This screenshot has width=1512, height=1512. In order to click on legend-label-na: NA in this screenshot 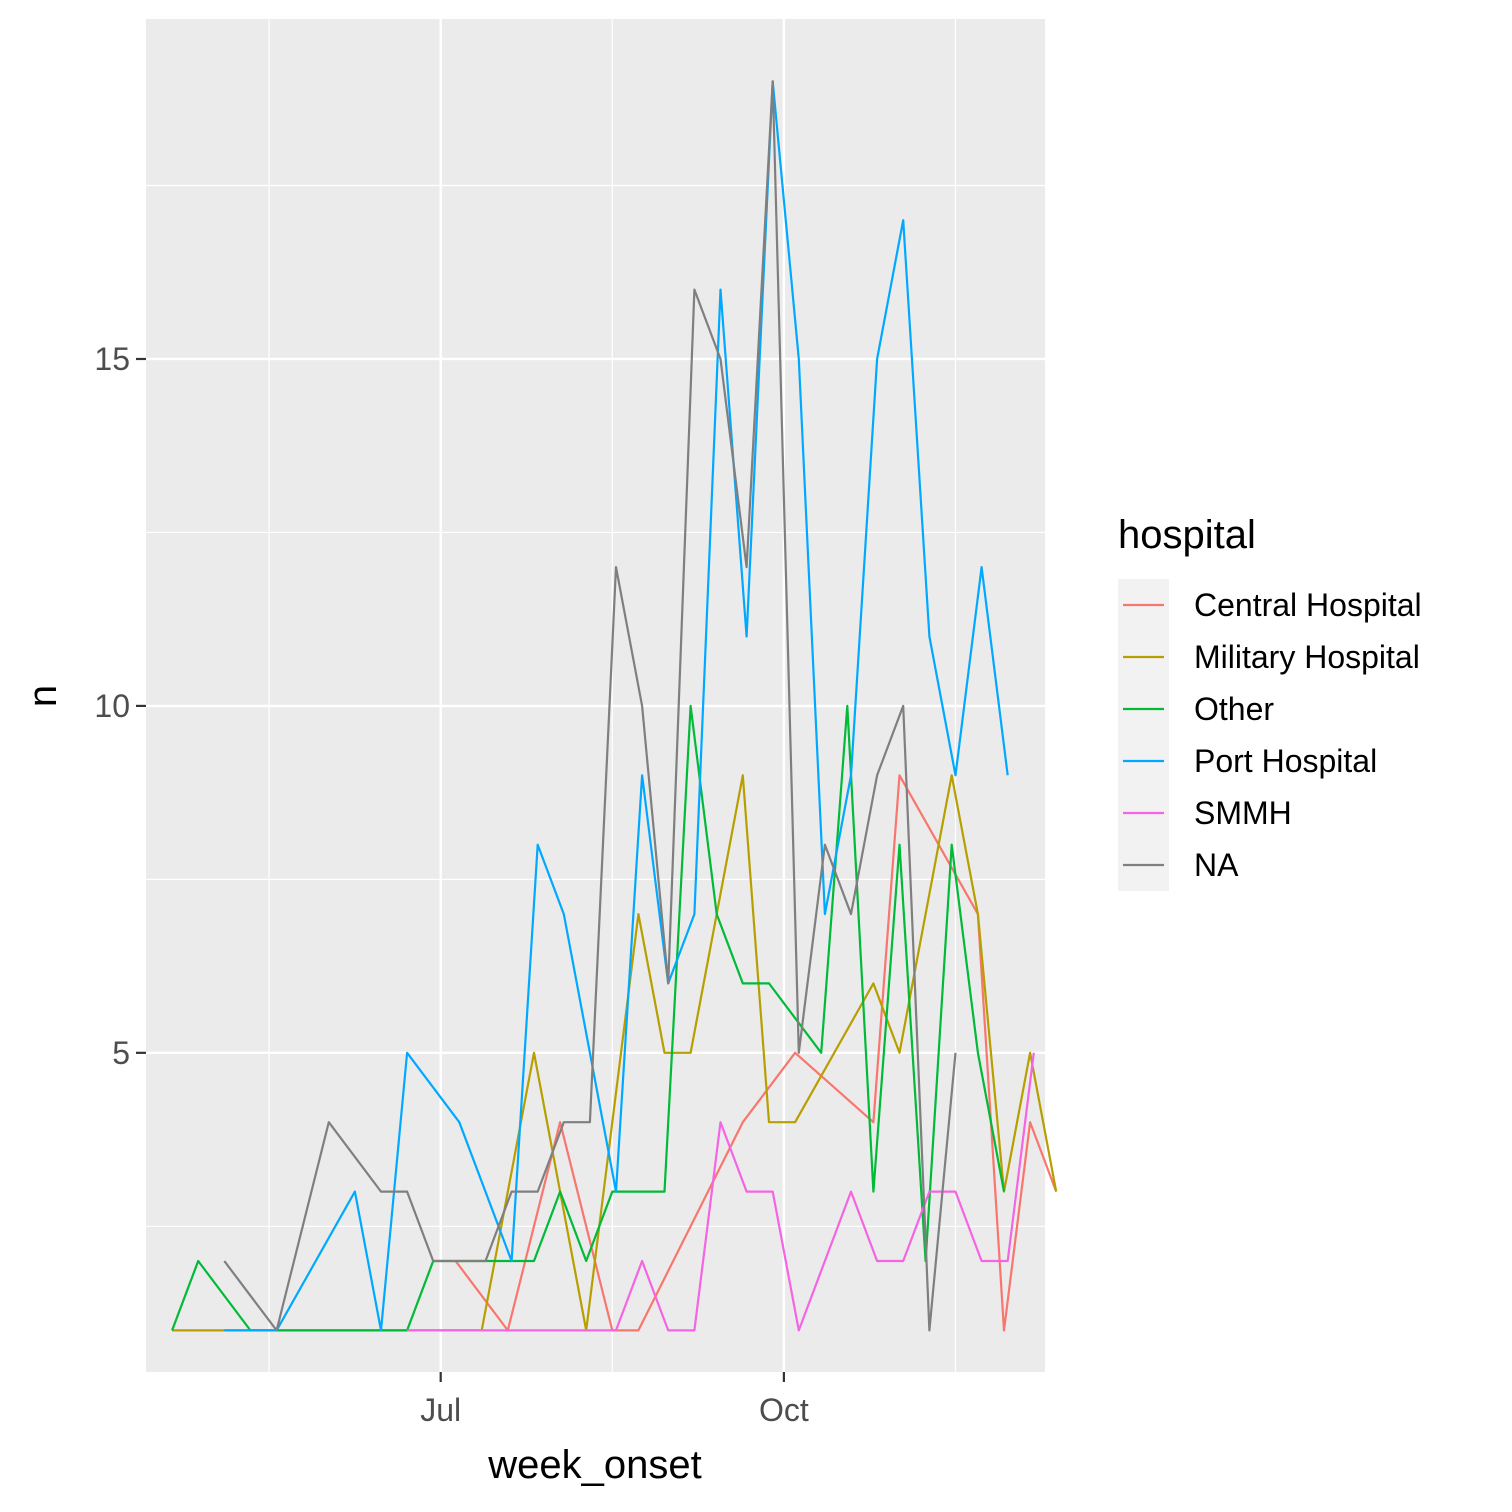, I will do `click(1216, 865)`.